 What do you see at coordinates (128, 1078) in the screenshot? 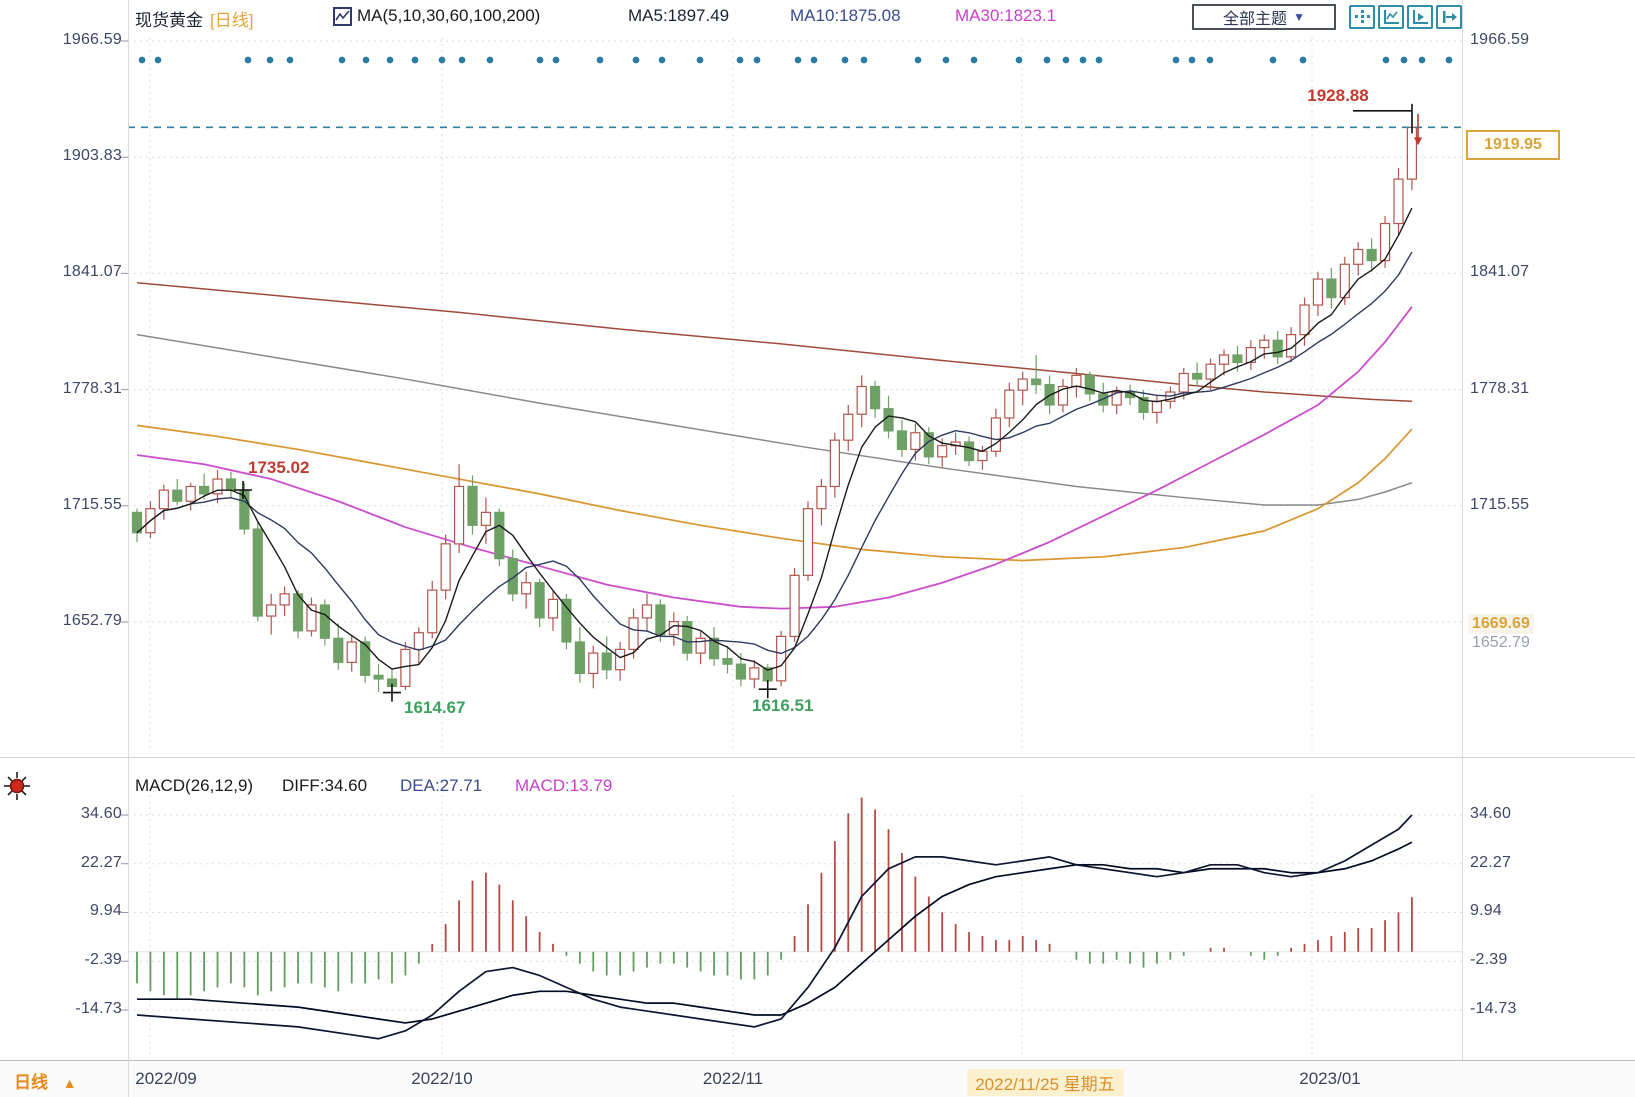
I see `bottom-bar-separator` at bounding box center [128, 1078].